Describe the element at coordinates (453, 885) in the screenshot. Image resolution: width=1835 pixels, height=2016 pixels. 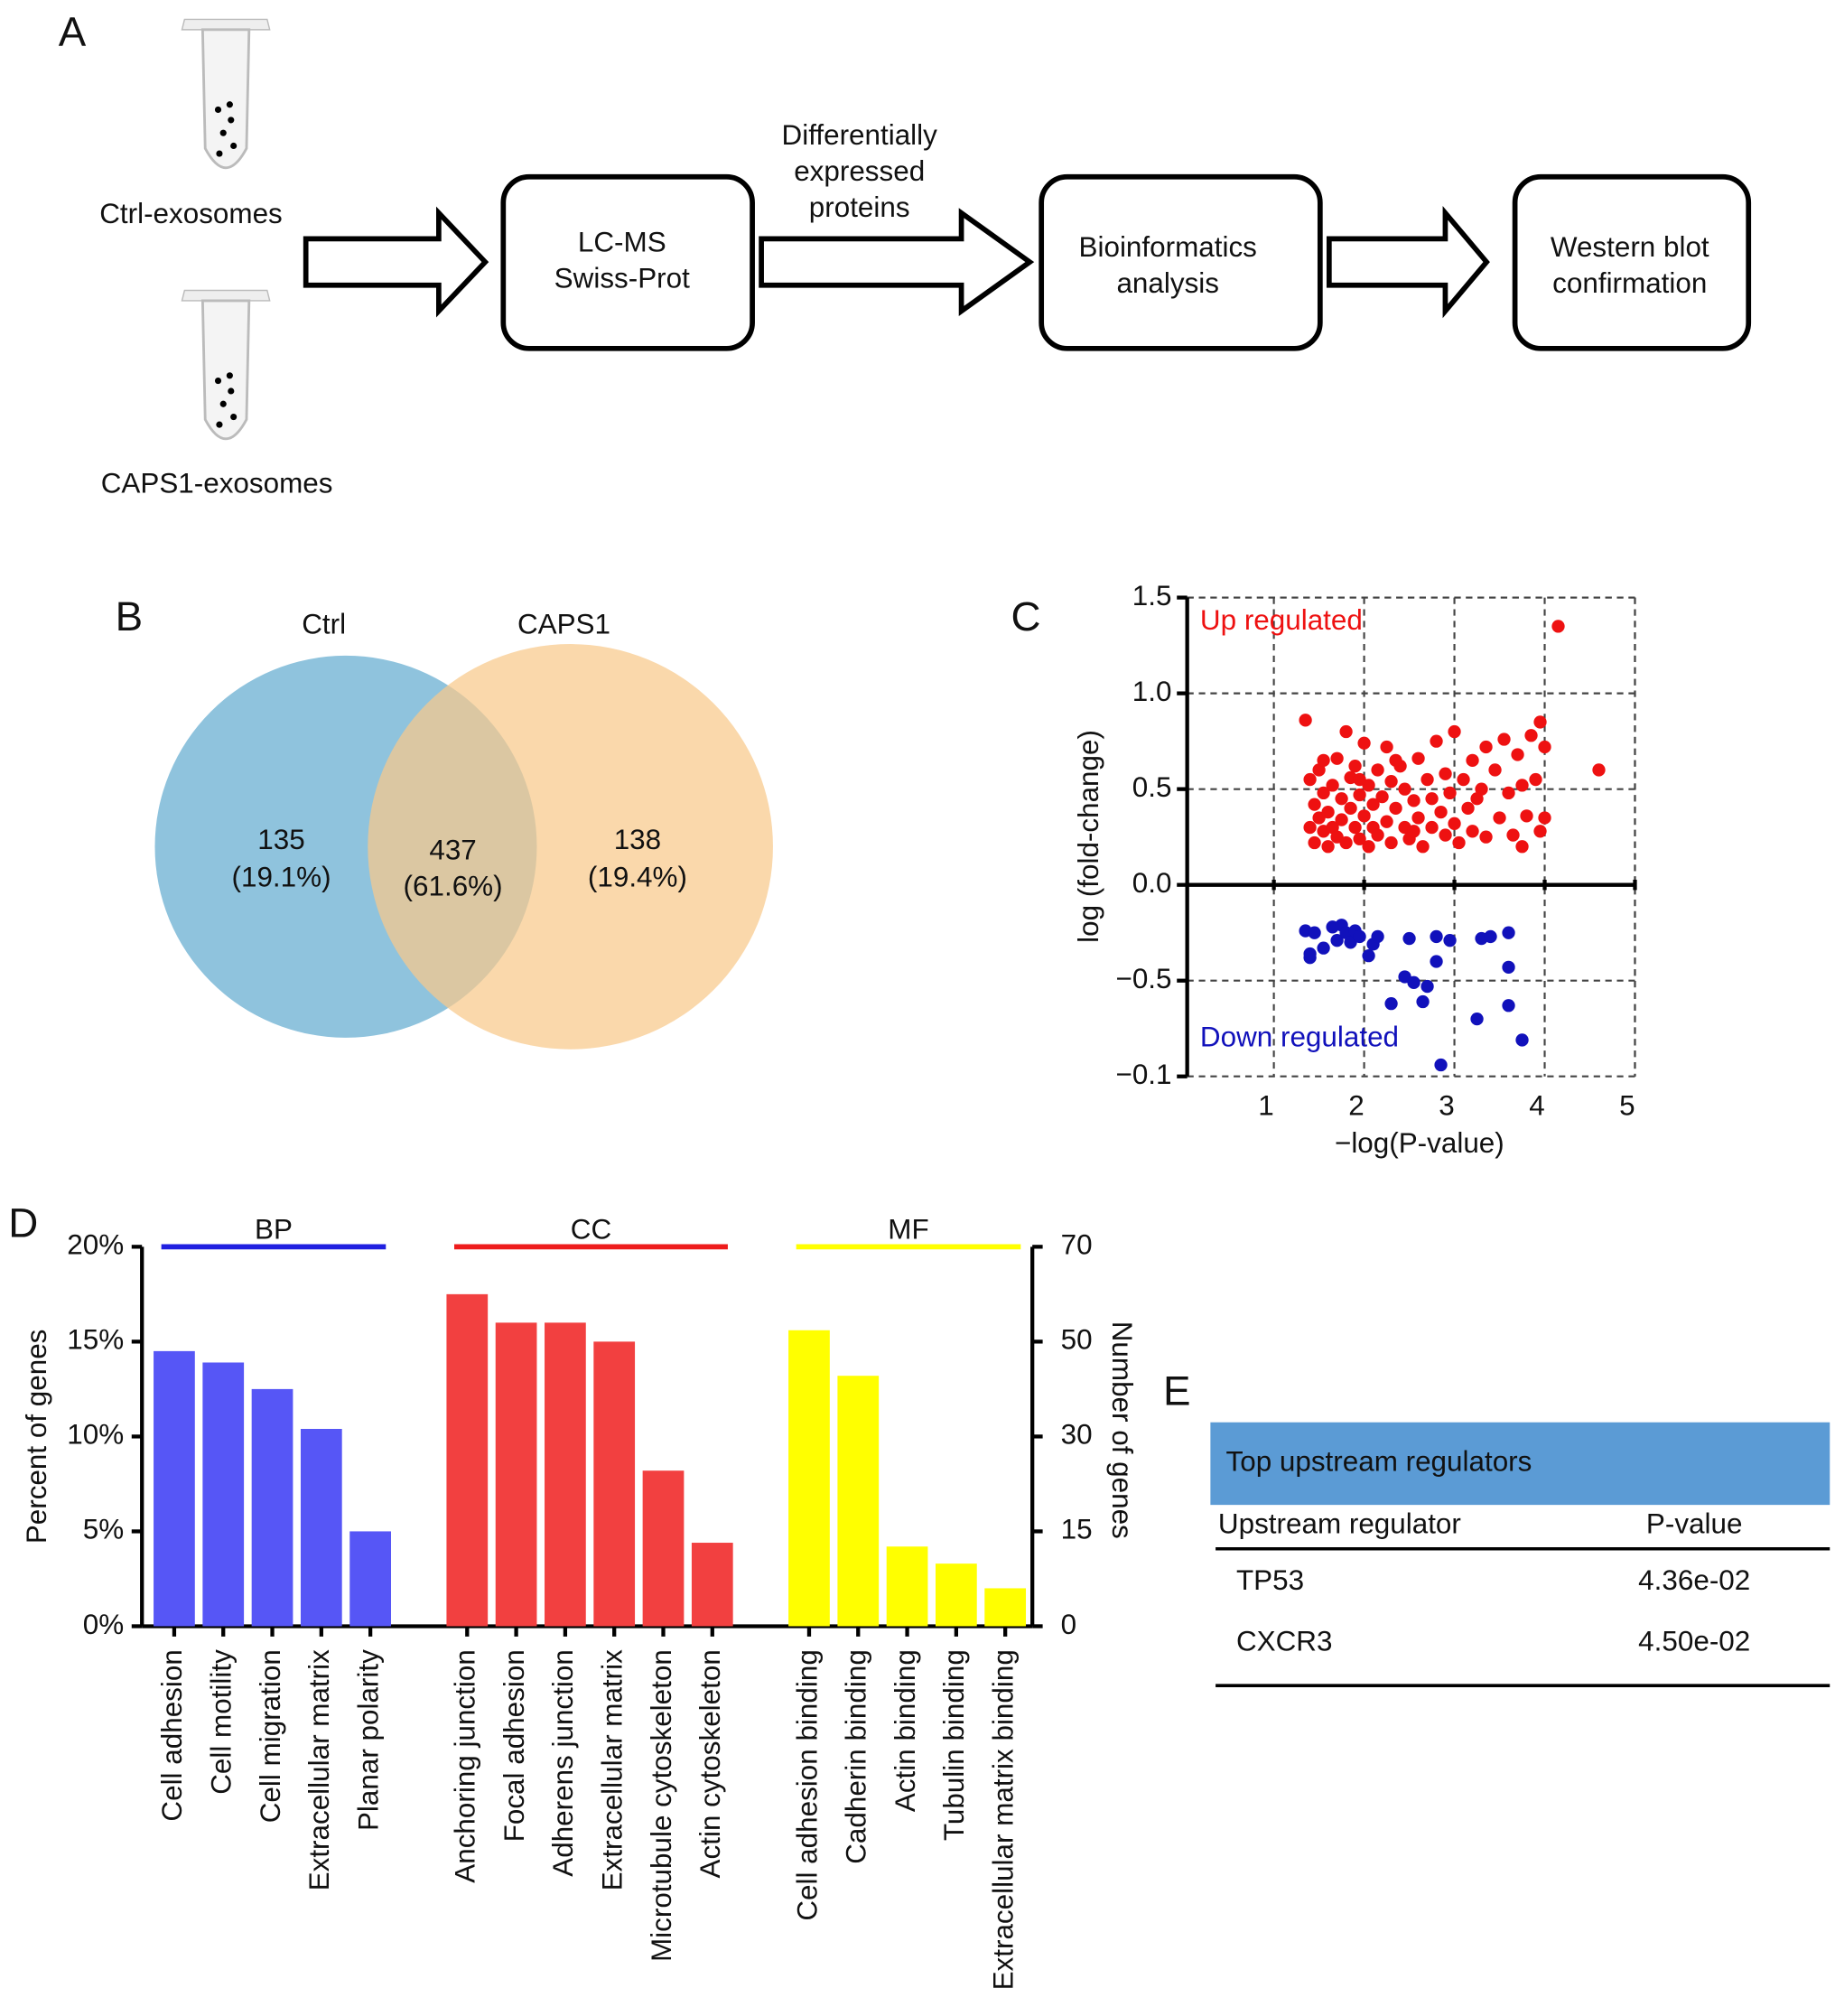
I see `percent-label: (61.6%)` at that location.